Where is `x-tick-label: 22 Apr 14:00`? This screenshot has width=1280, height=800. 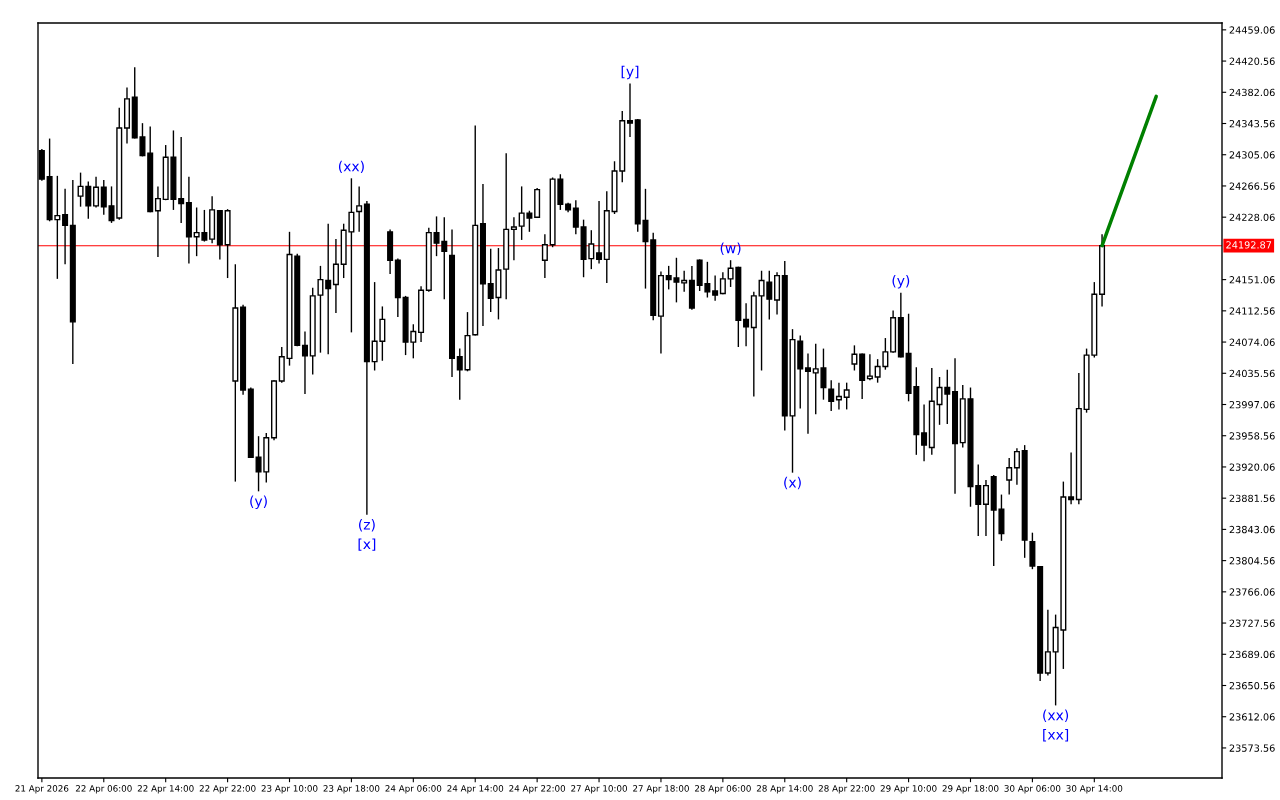
x-tick-label: 22 Apr 14:00 is located at coordinates (165, 789).